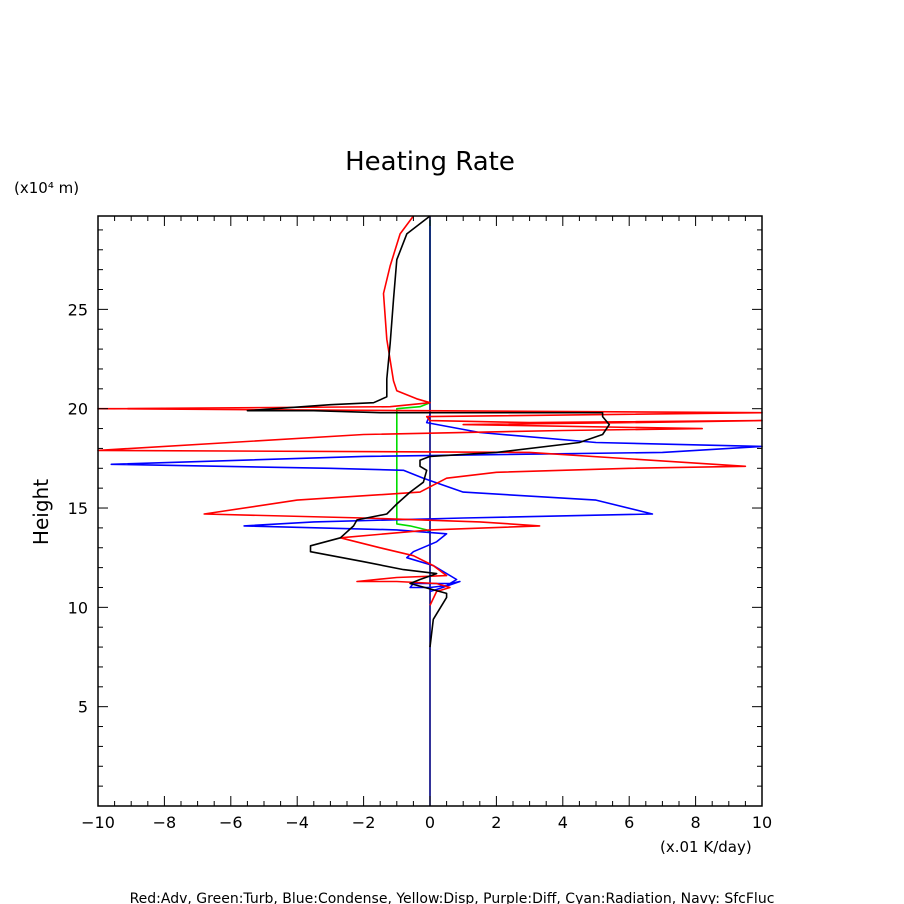 The height and width of the screenshot is (904, 904). I want to click on x-tick-label: 4, so click(563, 822).